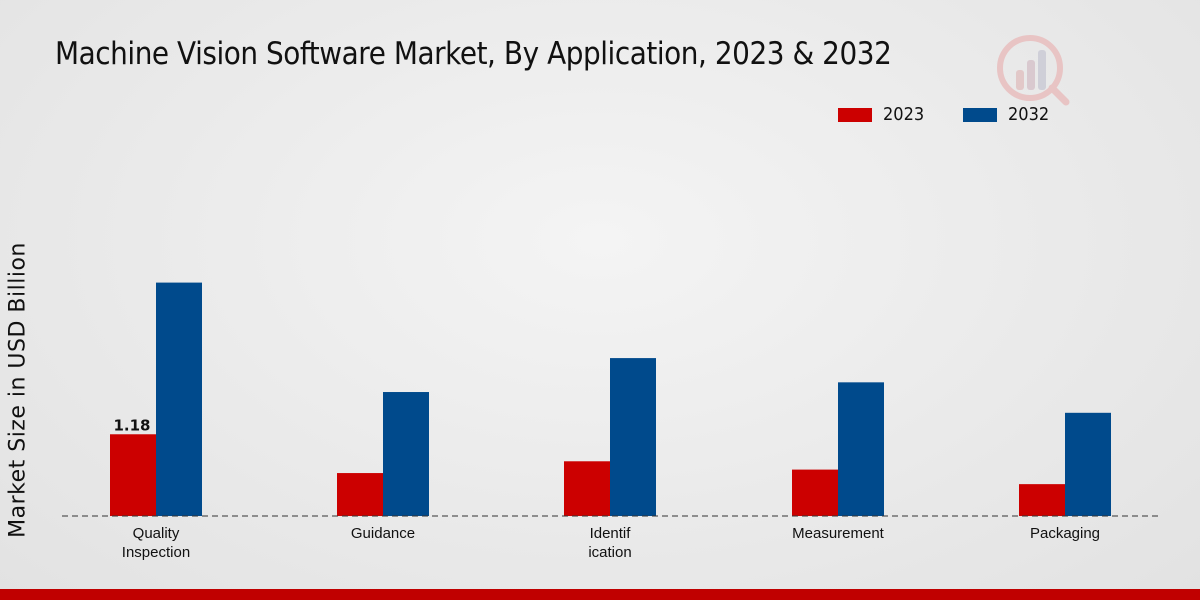 This screenshot has width=1200, height=600. Describe the element at coordinates (609, 543) in the screenshot. I see `x-tick-label-2: Identif ication` at that location.